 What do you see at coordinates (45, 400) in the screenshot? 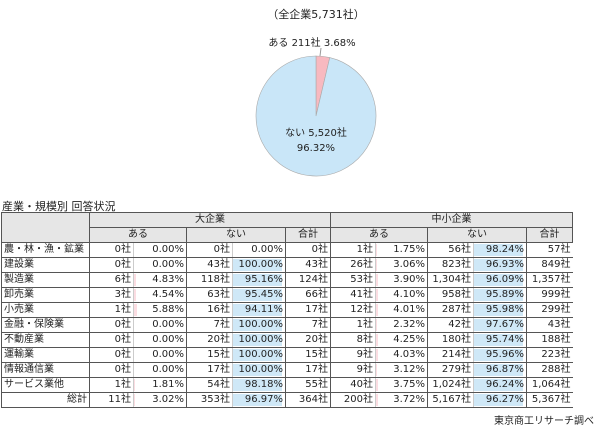
I see `row-label: 総計` at bounding box center [45, 400].